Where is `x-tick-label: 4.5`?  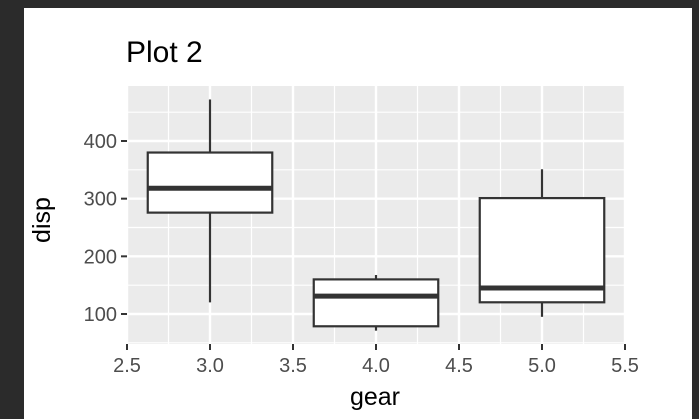 x-tick-label: 4.5 is located at coordinates (459, 366).